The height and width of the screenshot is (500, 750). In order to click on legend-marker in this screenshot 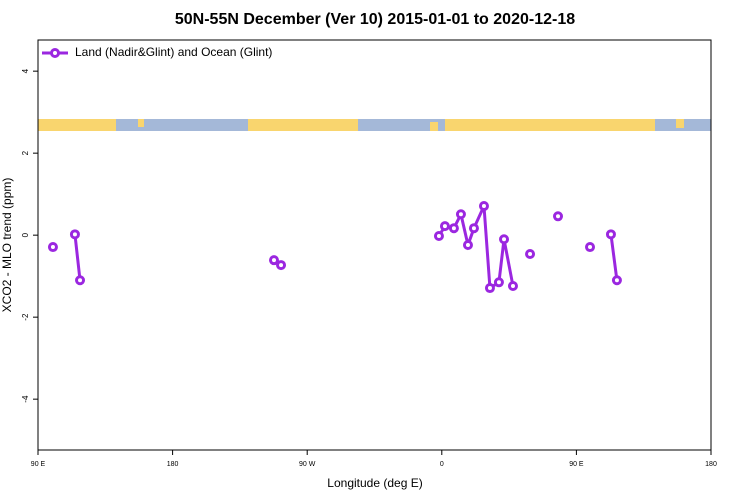, I will do `click(55, 53)`.